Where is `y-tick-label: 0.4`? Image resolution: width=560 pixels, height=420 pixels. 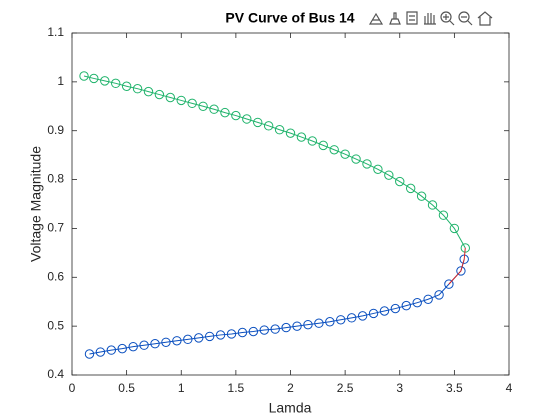 y-tick-label: 0.4 is located at coordinates (55, 374).